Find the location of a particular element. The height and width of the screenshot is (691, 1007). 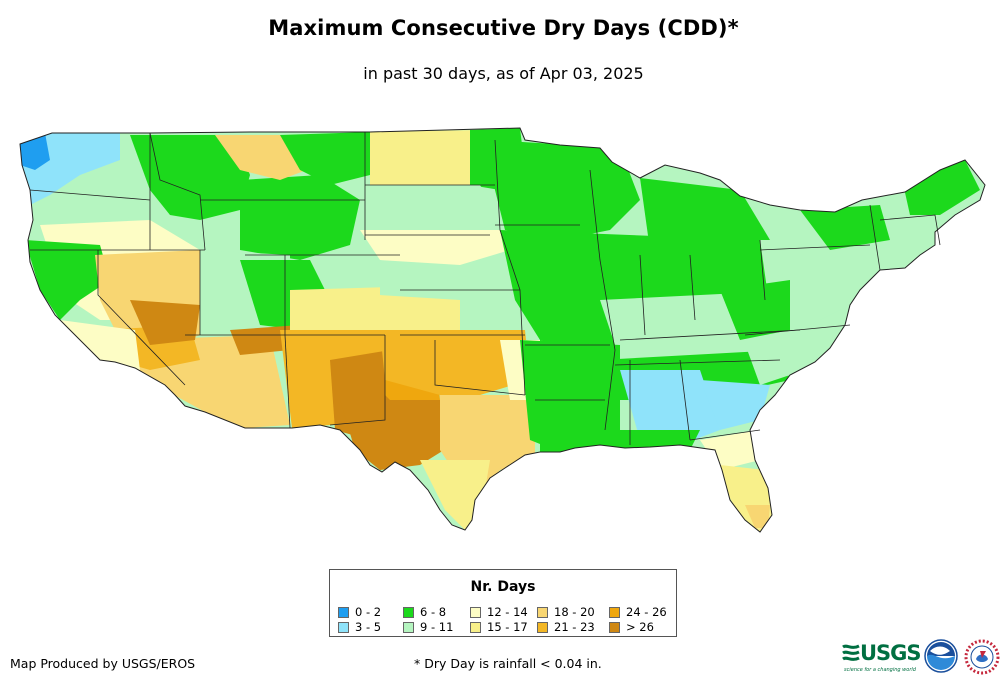

map-credit: Map Produced by USGS/EROS is located at coordinates (103, 663).